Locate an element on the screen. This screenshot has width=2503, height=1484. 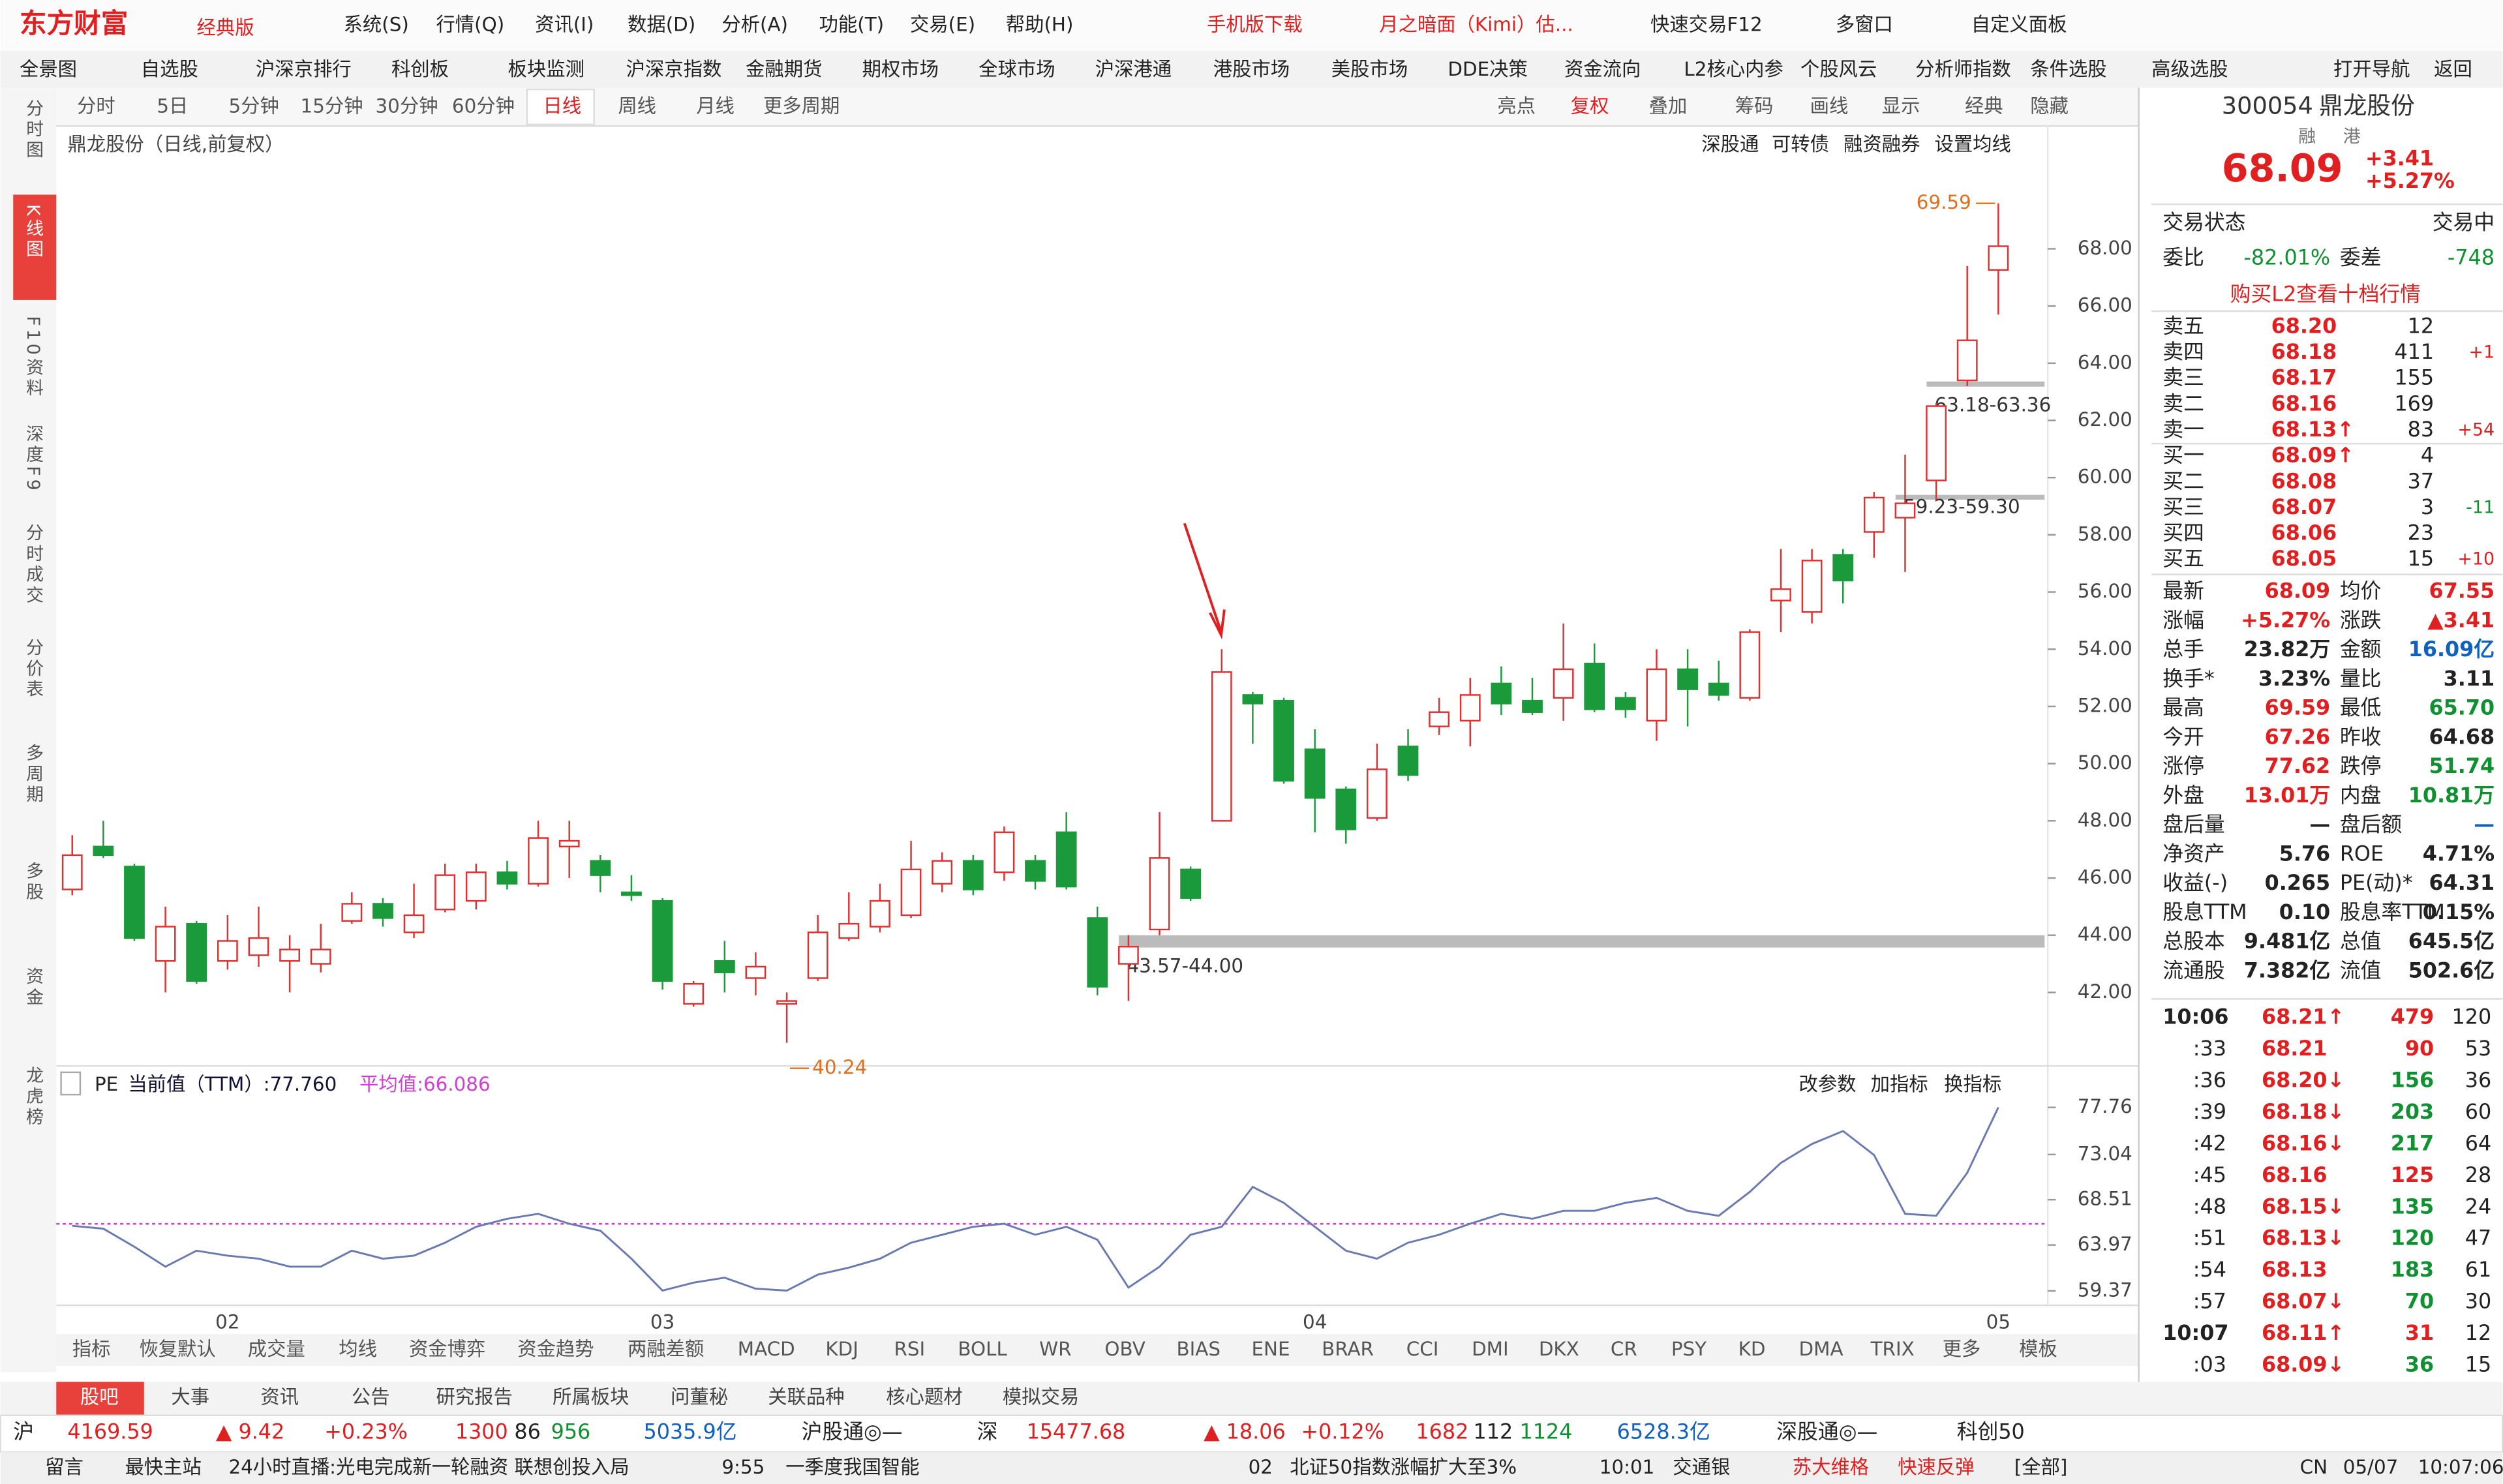
nav-item: 沪深京指数 is located at coordinates (674, 69).